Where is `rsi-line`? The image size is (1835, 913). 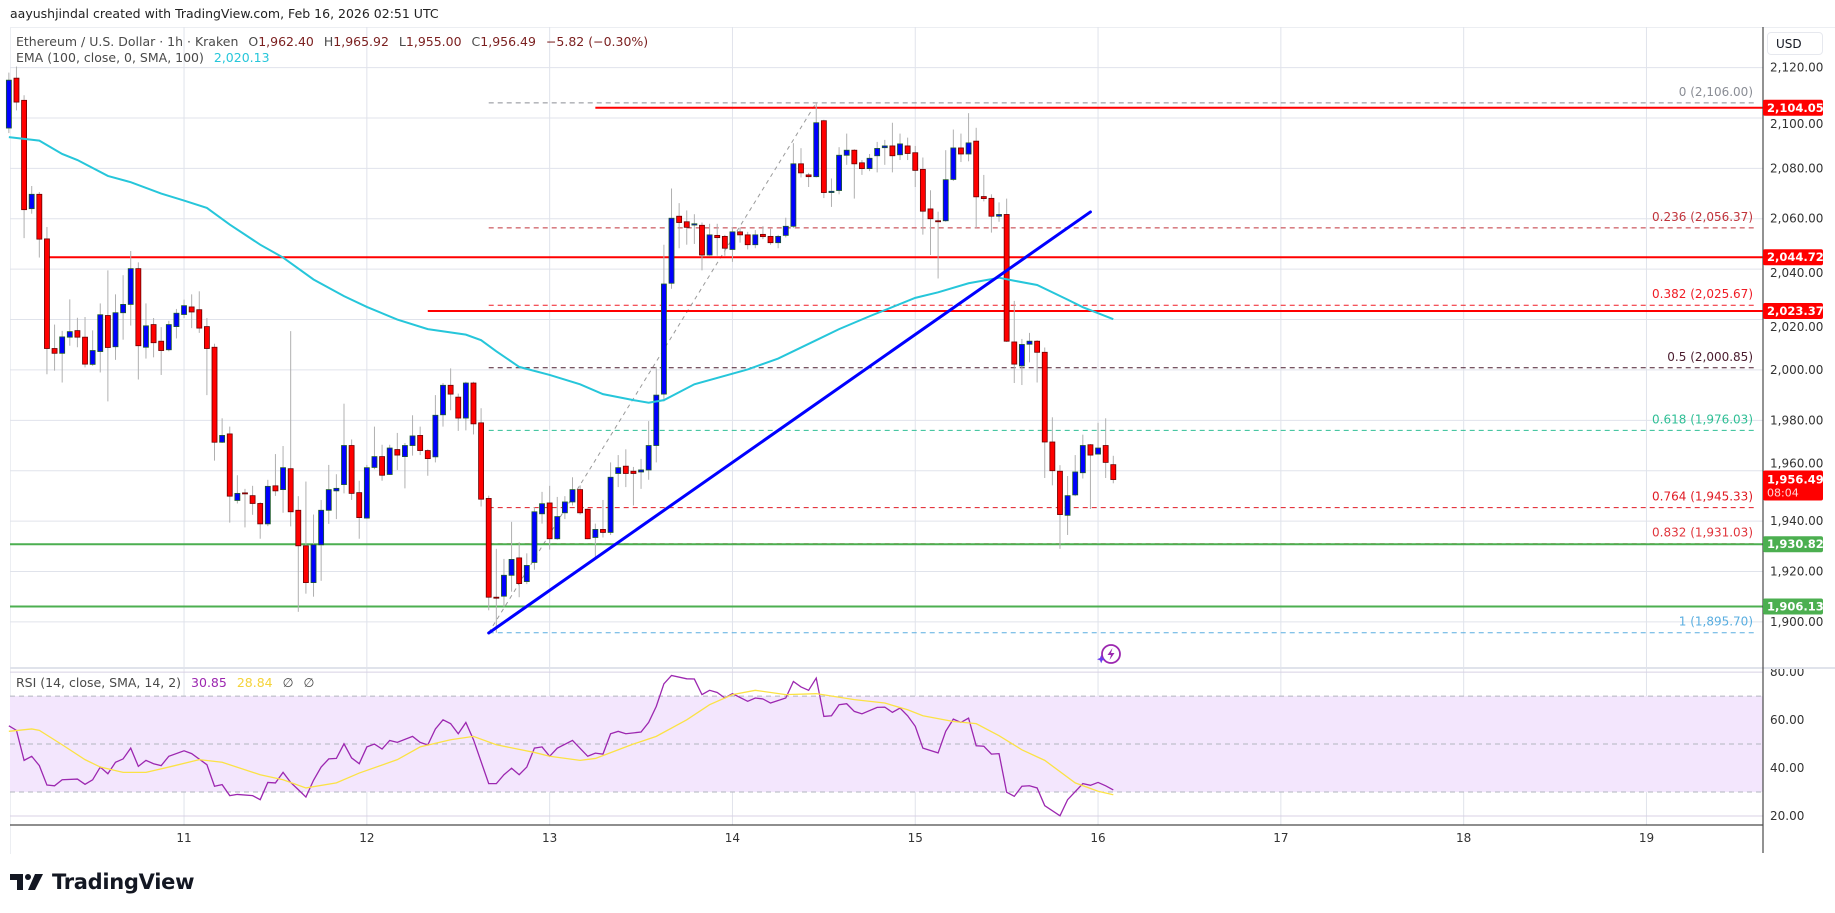 rsi-line is located at coordinates (561, 745).